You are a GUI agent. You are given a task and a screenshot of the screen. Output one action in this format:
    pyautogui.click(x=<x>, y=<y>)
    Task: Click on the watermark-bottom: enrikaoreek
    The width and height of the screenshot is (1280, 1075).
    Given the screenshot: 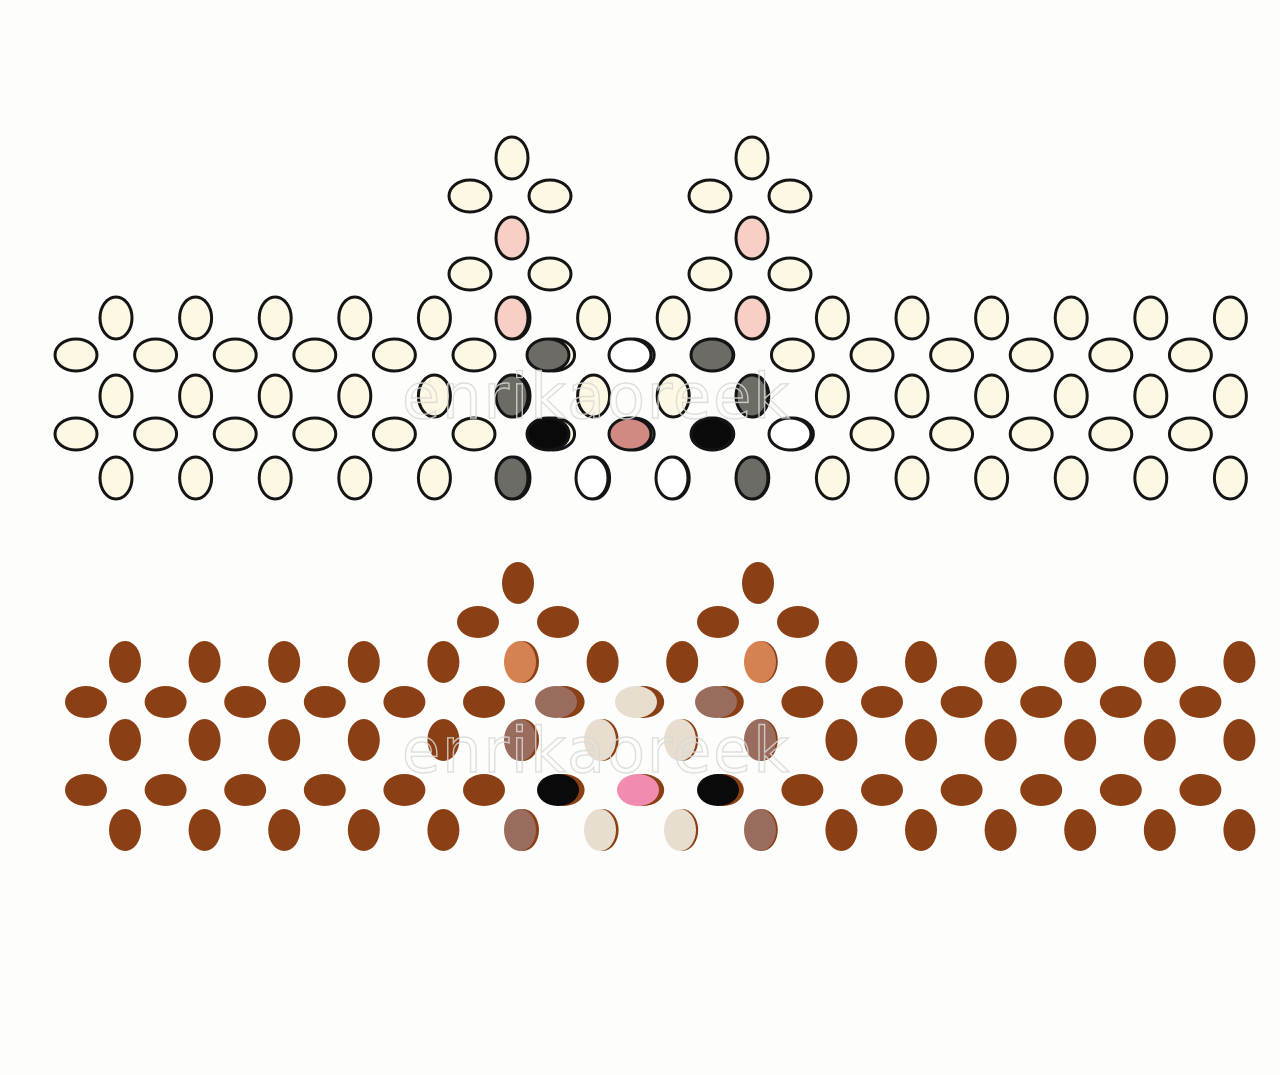 What is the action you would take?
    pyautogui.click(x=596, y=750)
    